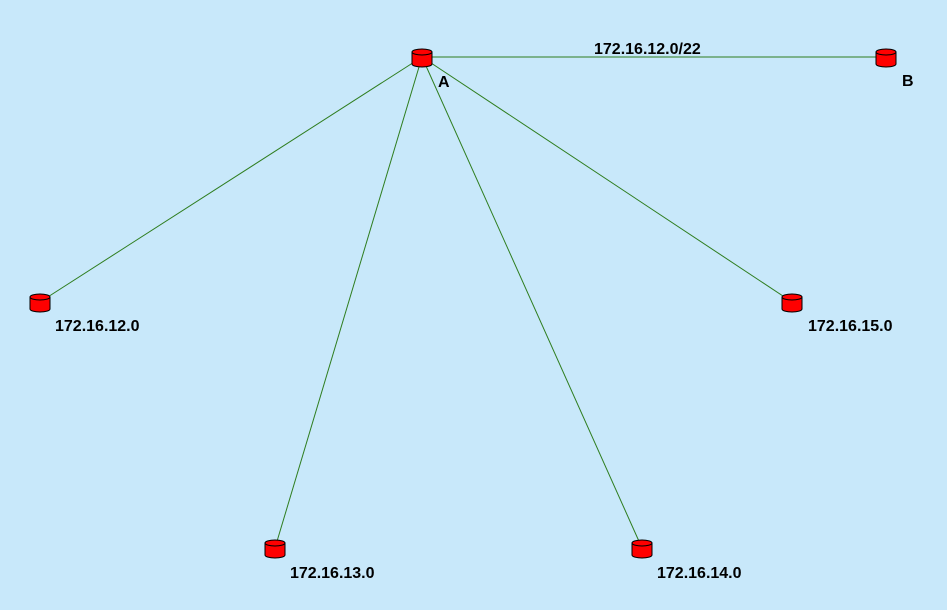 The width and height of the screenshot is (947, 610). Describe the element at coordinates (332, 573) in the screenshot. I see `router-172-16-13-0-label: 172.16.13.0` at that location.